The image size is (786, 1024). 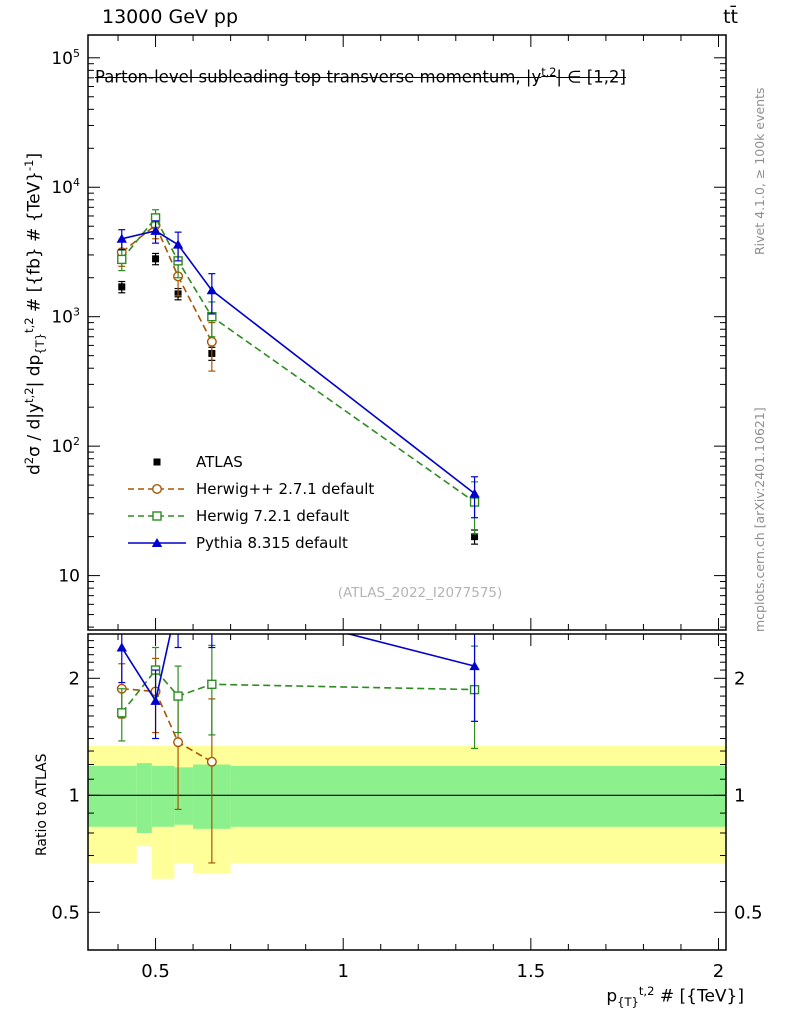 What do you see at coordinates (65, 58) in the screenshot?
I see `svg-text: 10⁵` at bounding box center [65, 58].